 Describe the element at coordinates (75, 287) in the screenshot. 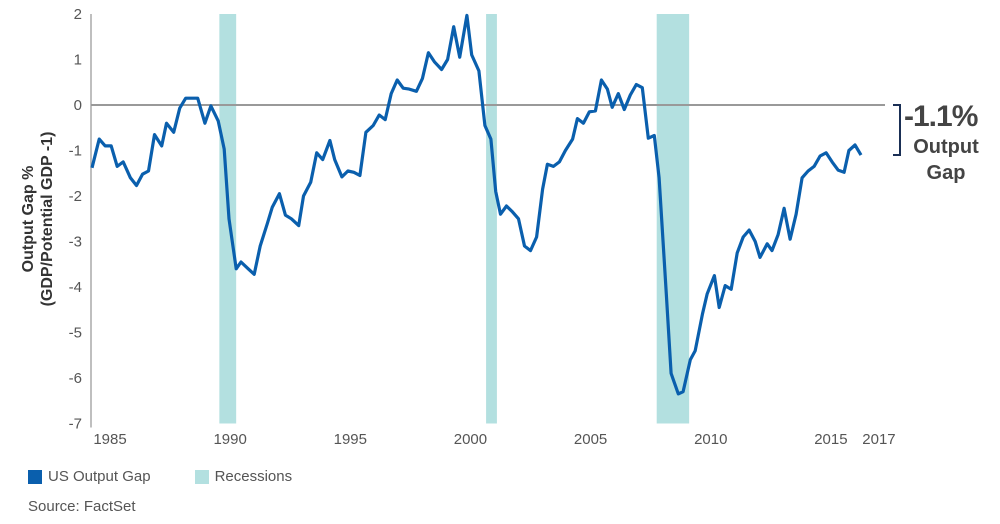

I see `y-tick-label: -4` at that location.